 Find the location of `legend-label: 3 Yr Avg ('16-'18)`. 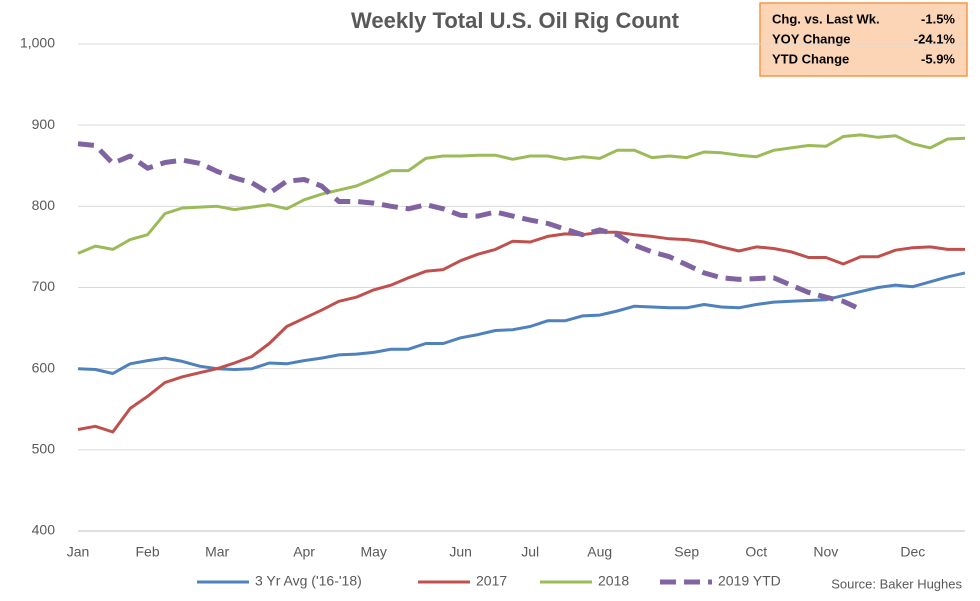

legend-label: 3 Yr Avg ('16-'18) is located at coordinates (308, 581).